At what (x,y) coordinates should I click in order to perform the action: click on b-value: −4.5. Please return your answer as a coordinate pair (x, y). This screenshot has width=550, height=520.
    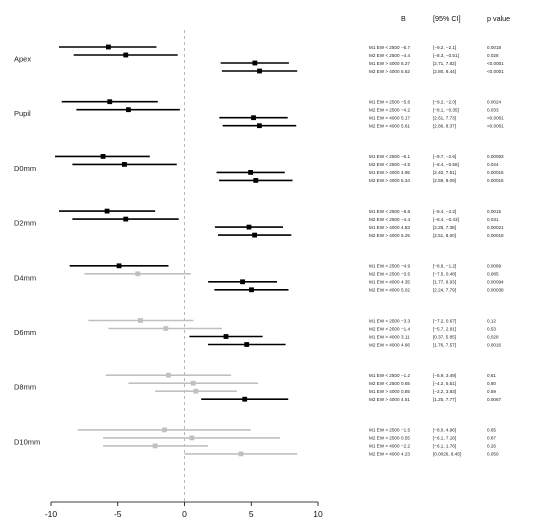
    Looking at the image, I should click on (406, 164).